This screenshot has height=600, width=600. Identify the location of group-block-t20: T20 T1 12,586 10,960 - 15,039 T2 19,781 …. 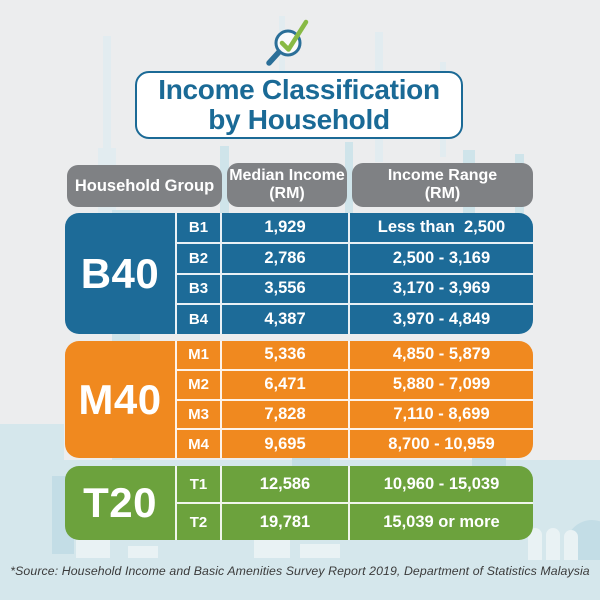
(299, 503).